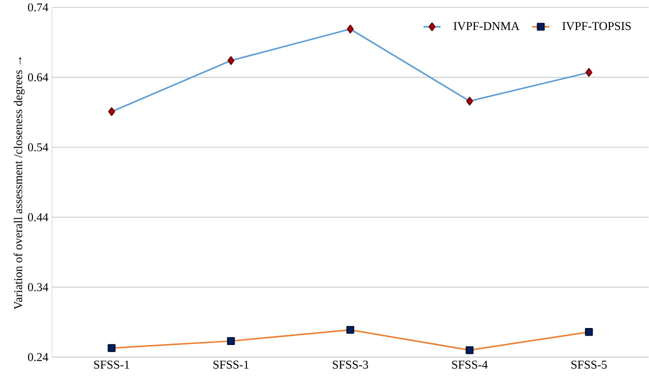  I want to click on y-tick-label: 0.34, so click(38, 287).